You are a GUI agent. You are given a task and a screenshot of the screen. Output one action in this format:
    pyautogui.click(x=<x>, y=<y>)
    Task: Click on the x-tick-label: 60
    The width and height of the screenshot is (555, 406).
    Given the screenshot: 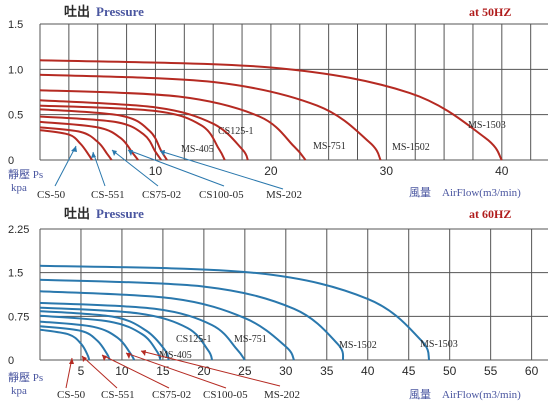 What is the action you would take?
    pyautogui.click(x=532, y=371)
    